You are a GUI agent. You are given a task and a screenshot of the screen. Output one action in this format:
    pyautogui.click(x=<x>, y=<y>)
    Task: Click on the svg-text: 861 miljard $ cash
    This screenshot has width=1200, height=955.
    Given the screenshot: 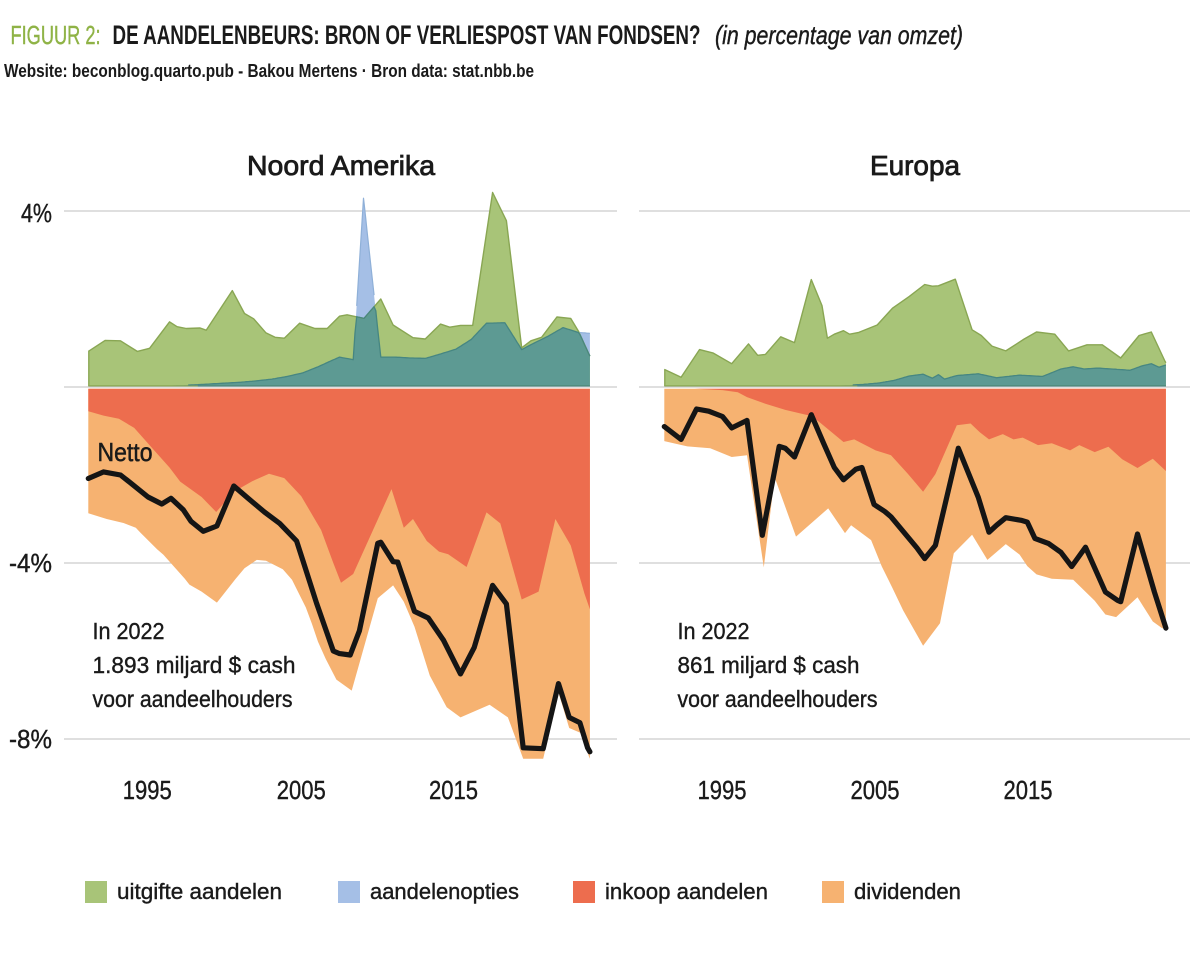 What is the action you would take?
    pyautogui.click(x=769, y=665)
    